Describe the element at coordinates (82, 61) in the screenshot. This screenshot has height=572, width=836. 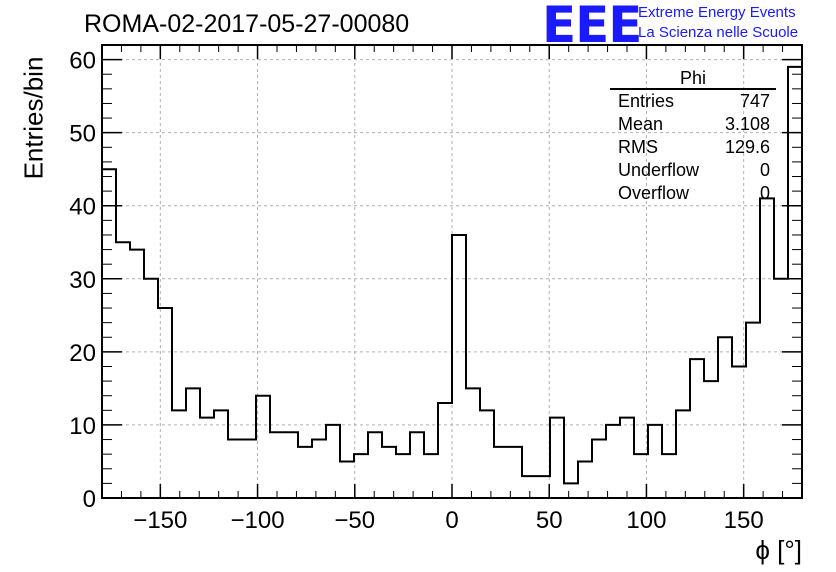
I see `y-tick-label: 60` at that location.